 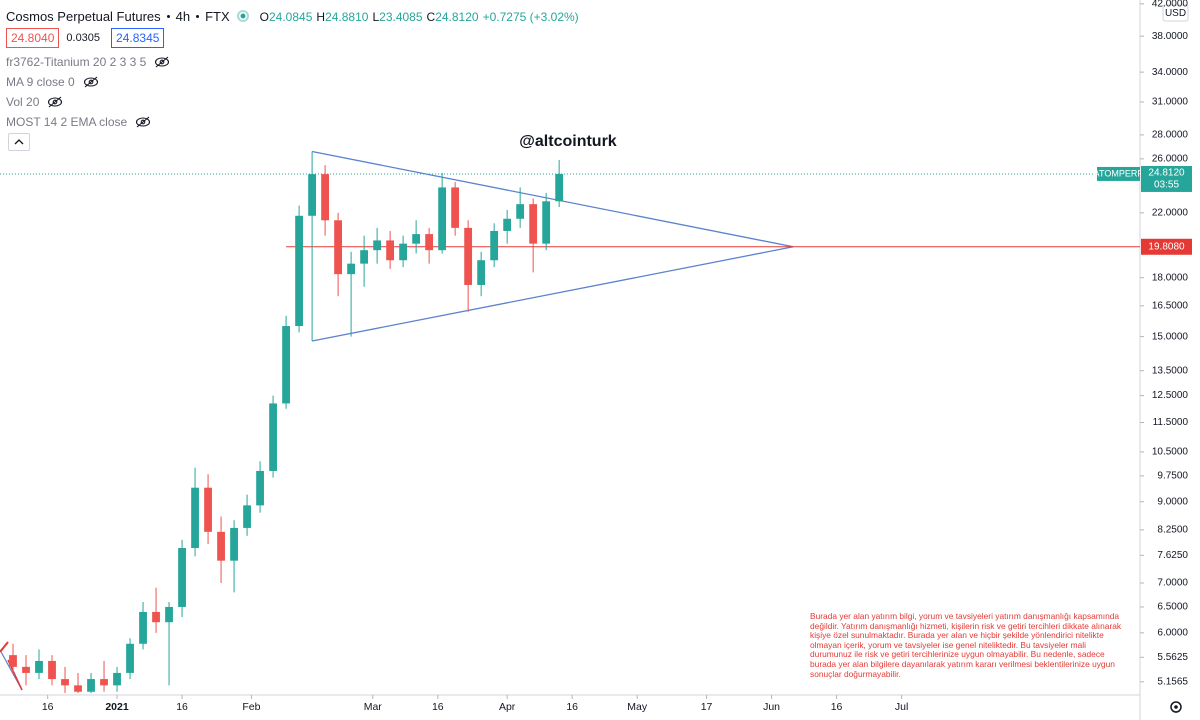 What do you see at coordinates (771, 707) in the screenshot?
I see `x-tick-label: Jun` at bounding box center [771, 707].